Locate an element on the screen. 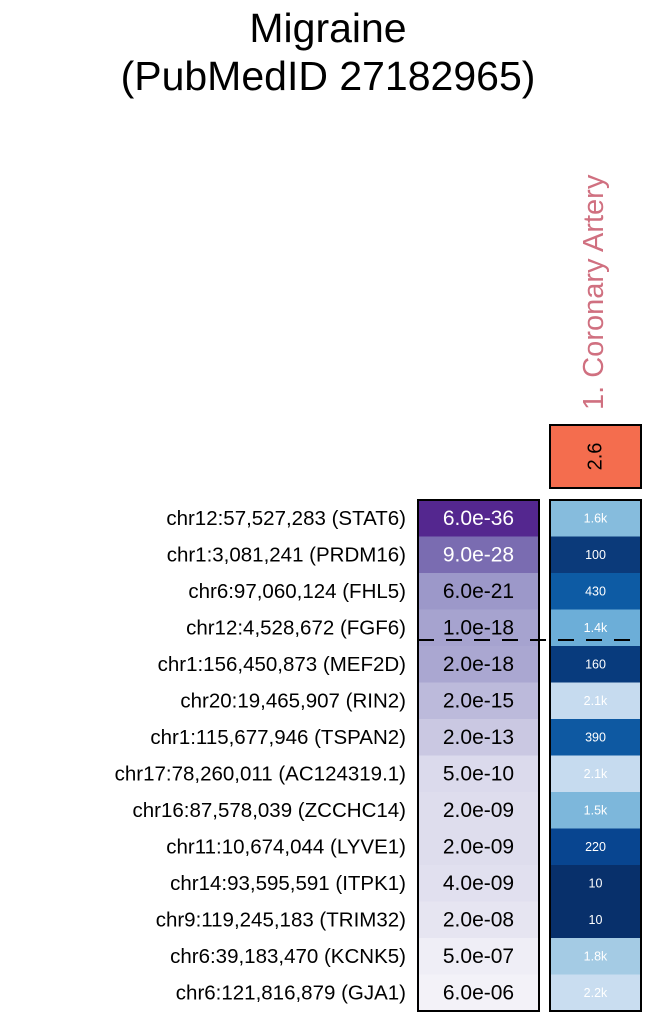 The width and height of the screenshot is (656, 1019). column-label: 1. Coronary Artery is located at coordinates (594, 292).